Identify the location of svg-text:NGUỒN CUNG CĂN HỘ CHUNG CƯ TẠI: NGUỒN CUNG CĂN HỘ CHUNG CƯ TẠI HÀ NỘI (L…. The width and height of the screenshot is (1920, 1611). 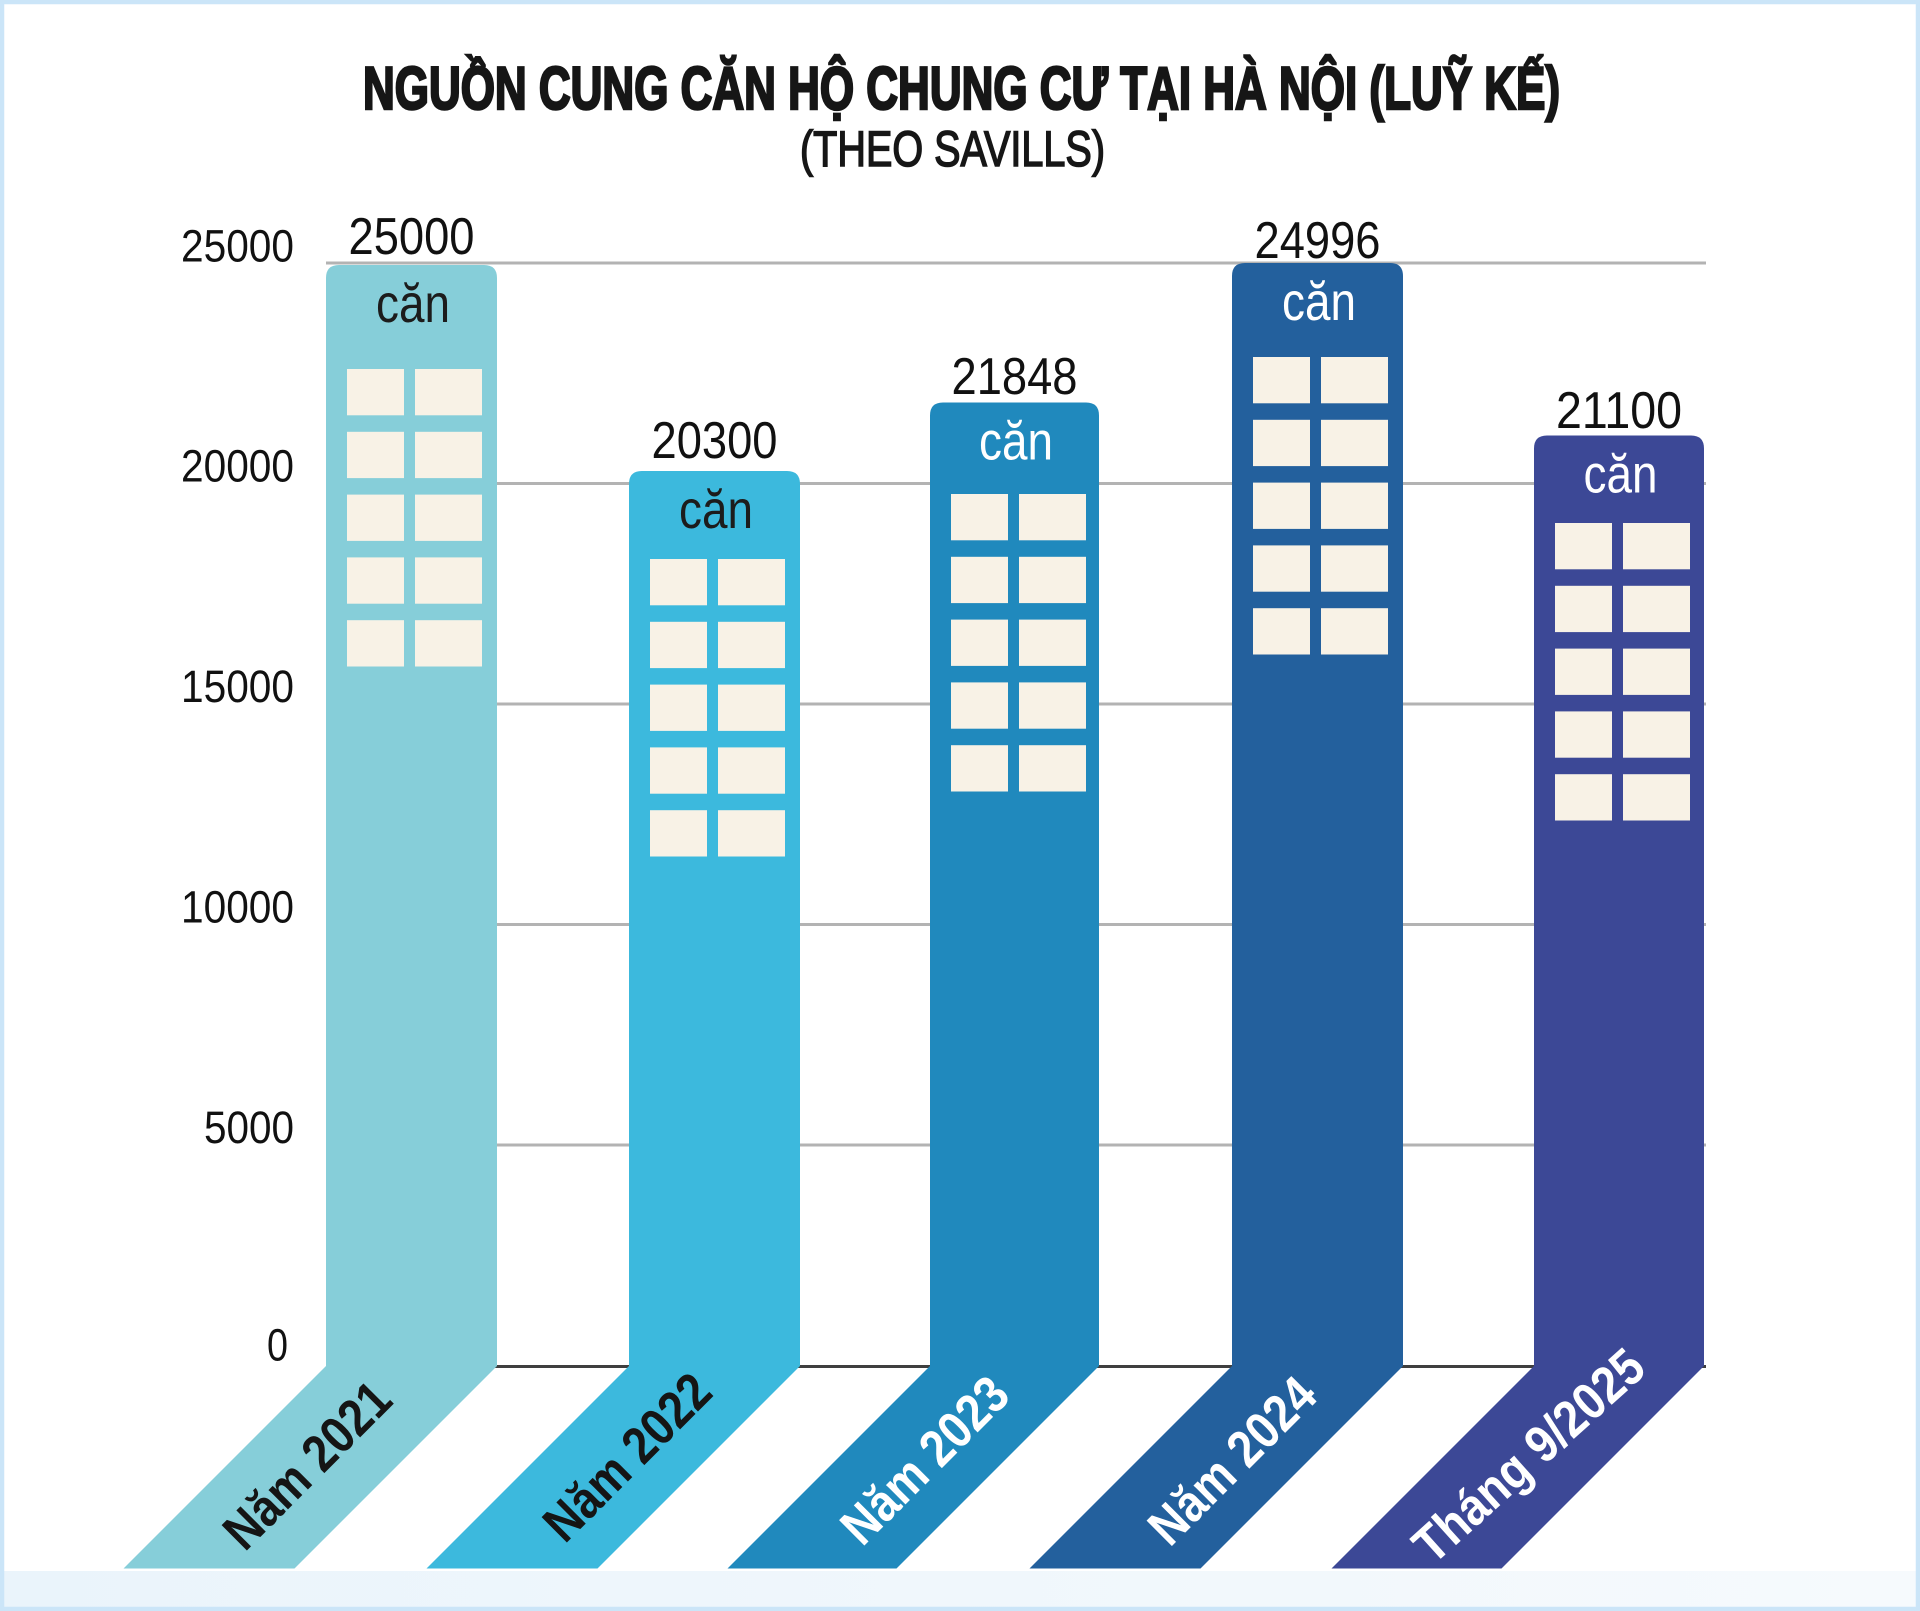
(961, 88).